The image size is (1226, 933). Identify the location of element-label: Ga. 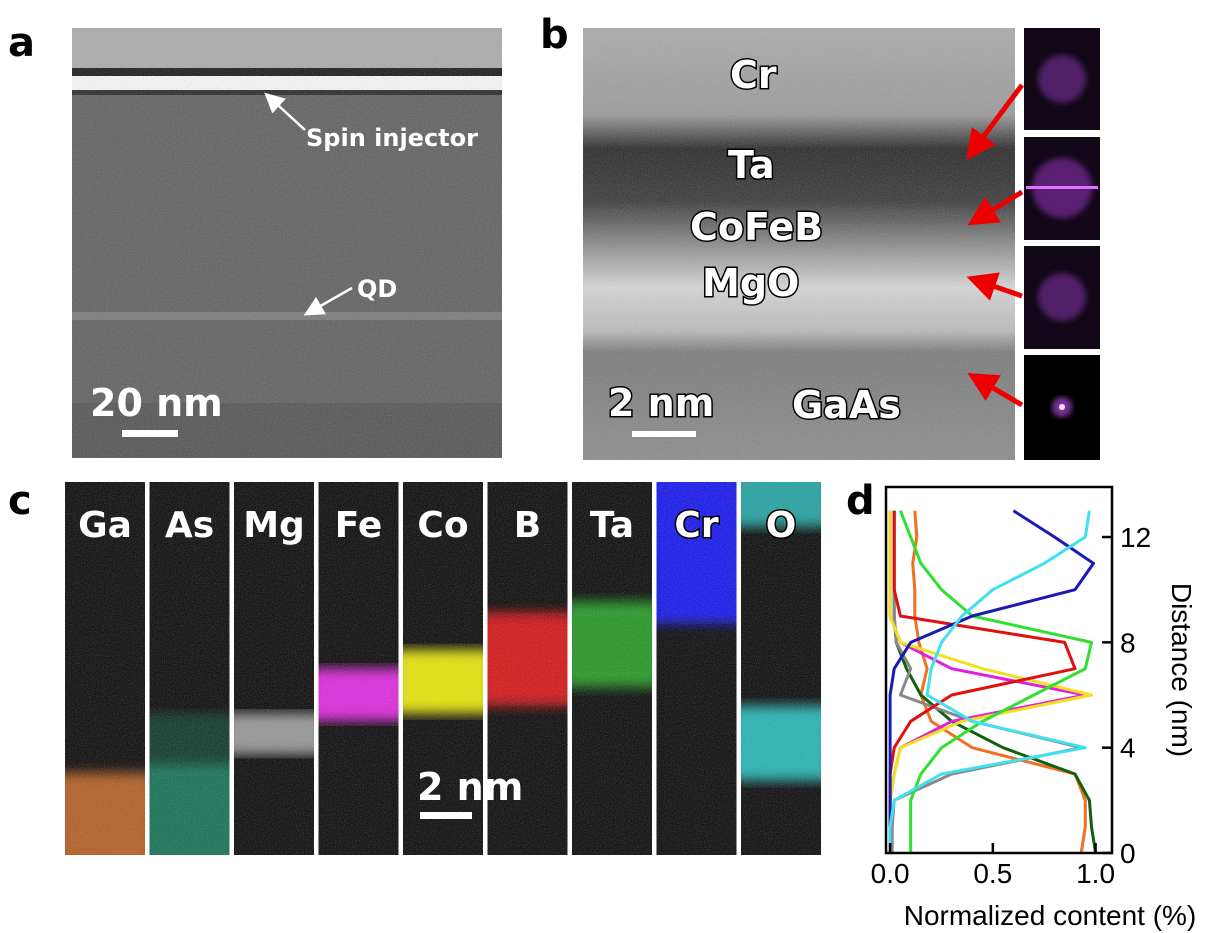
(105, 525).